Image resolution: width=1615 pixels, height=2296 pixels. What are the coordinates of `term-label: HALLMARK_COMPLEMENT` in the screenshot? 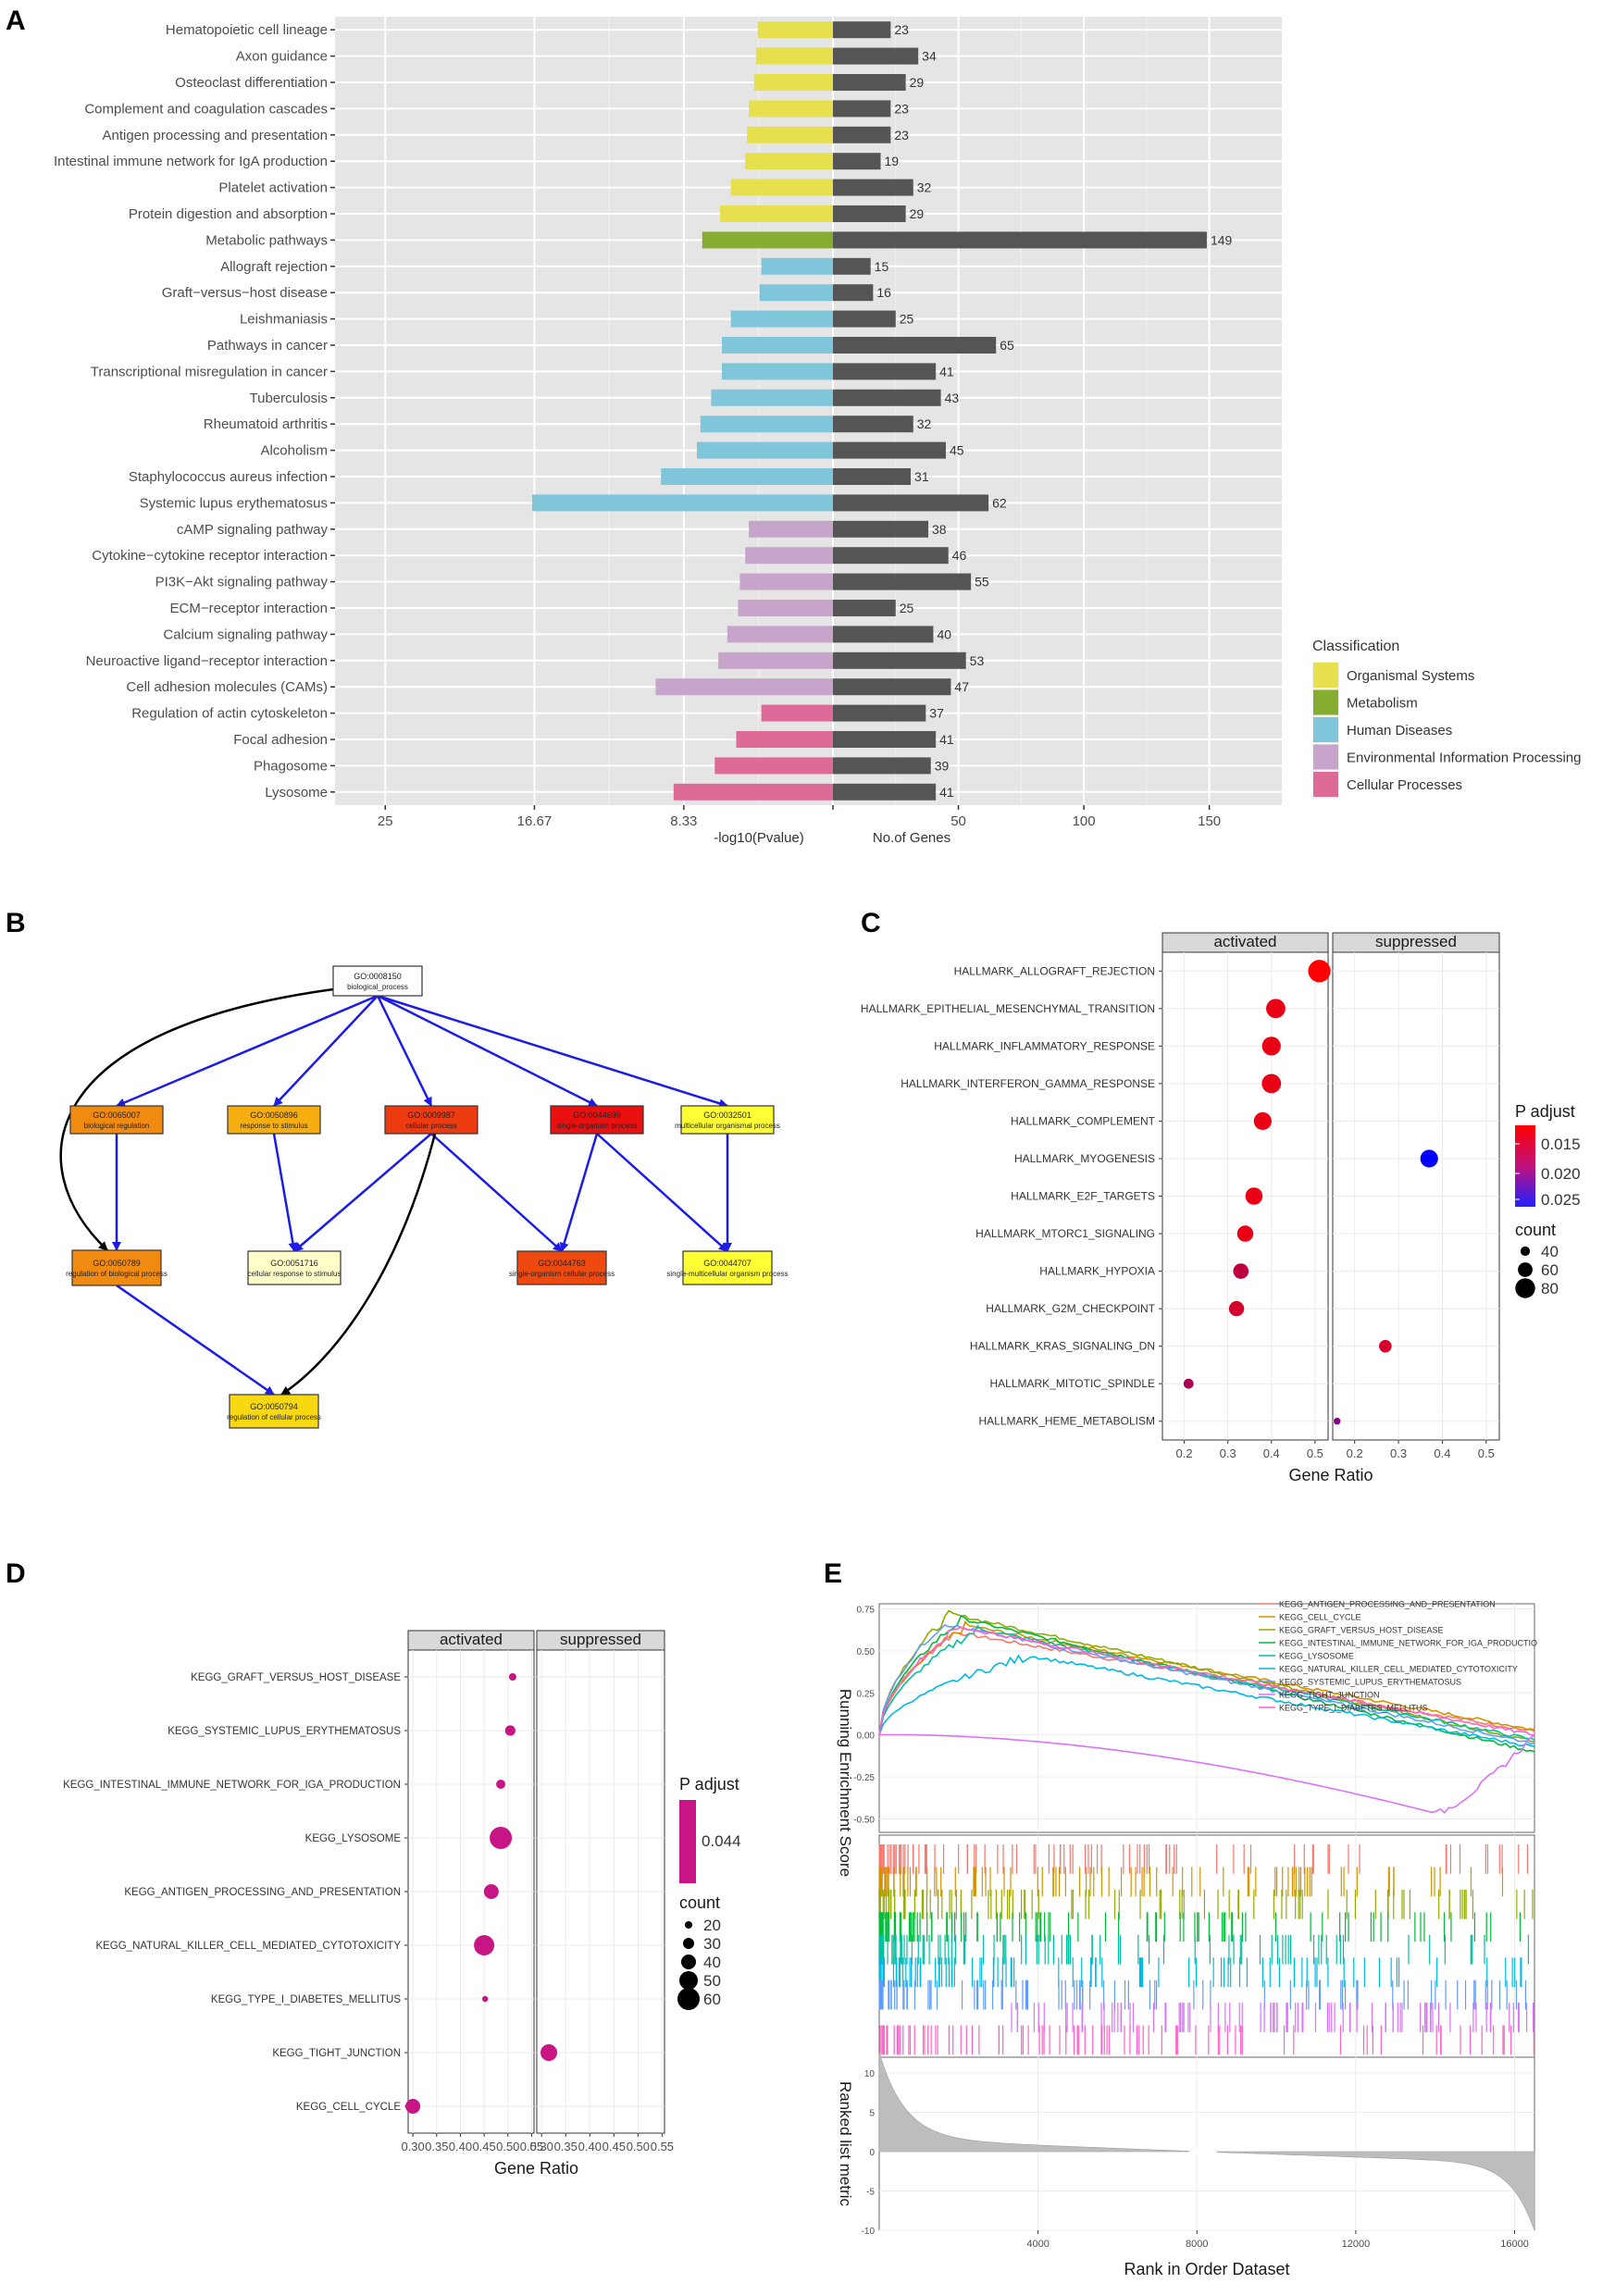 It's located at (1084, 1121).